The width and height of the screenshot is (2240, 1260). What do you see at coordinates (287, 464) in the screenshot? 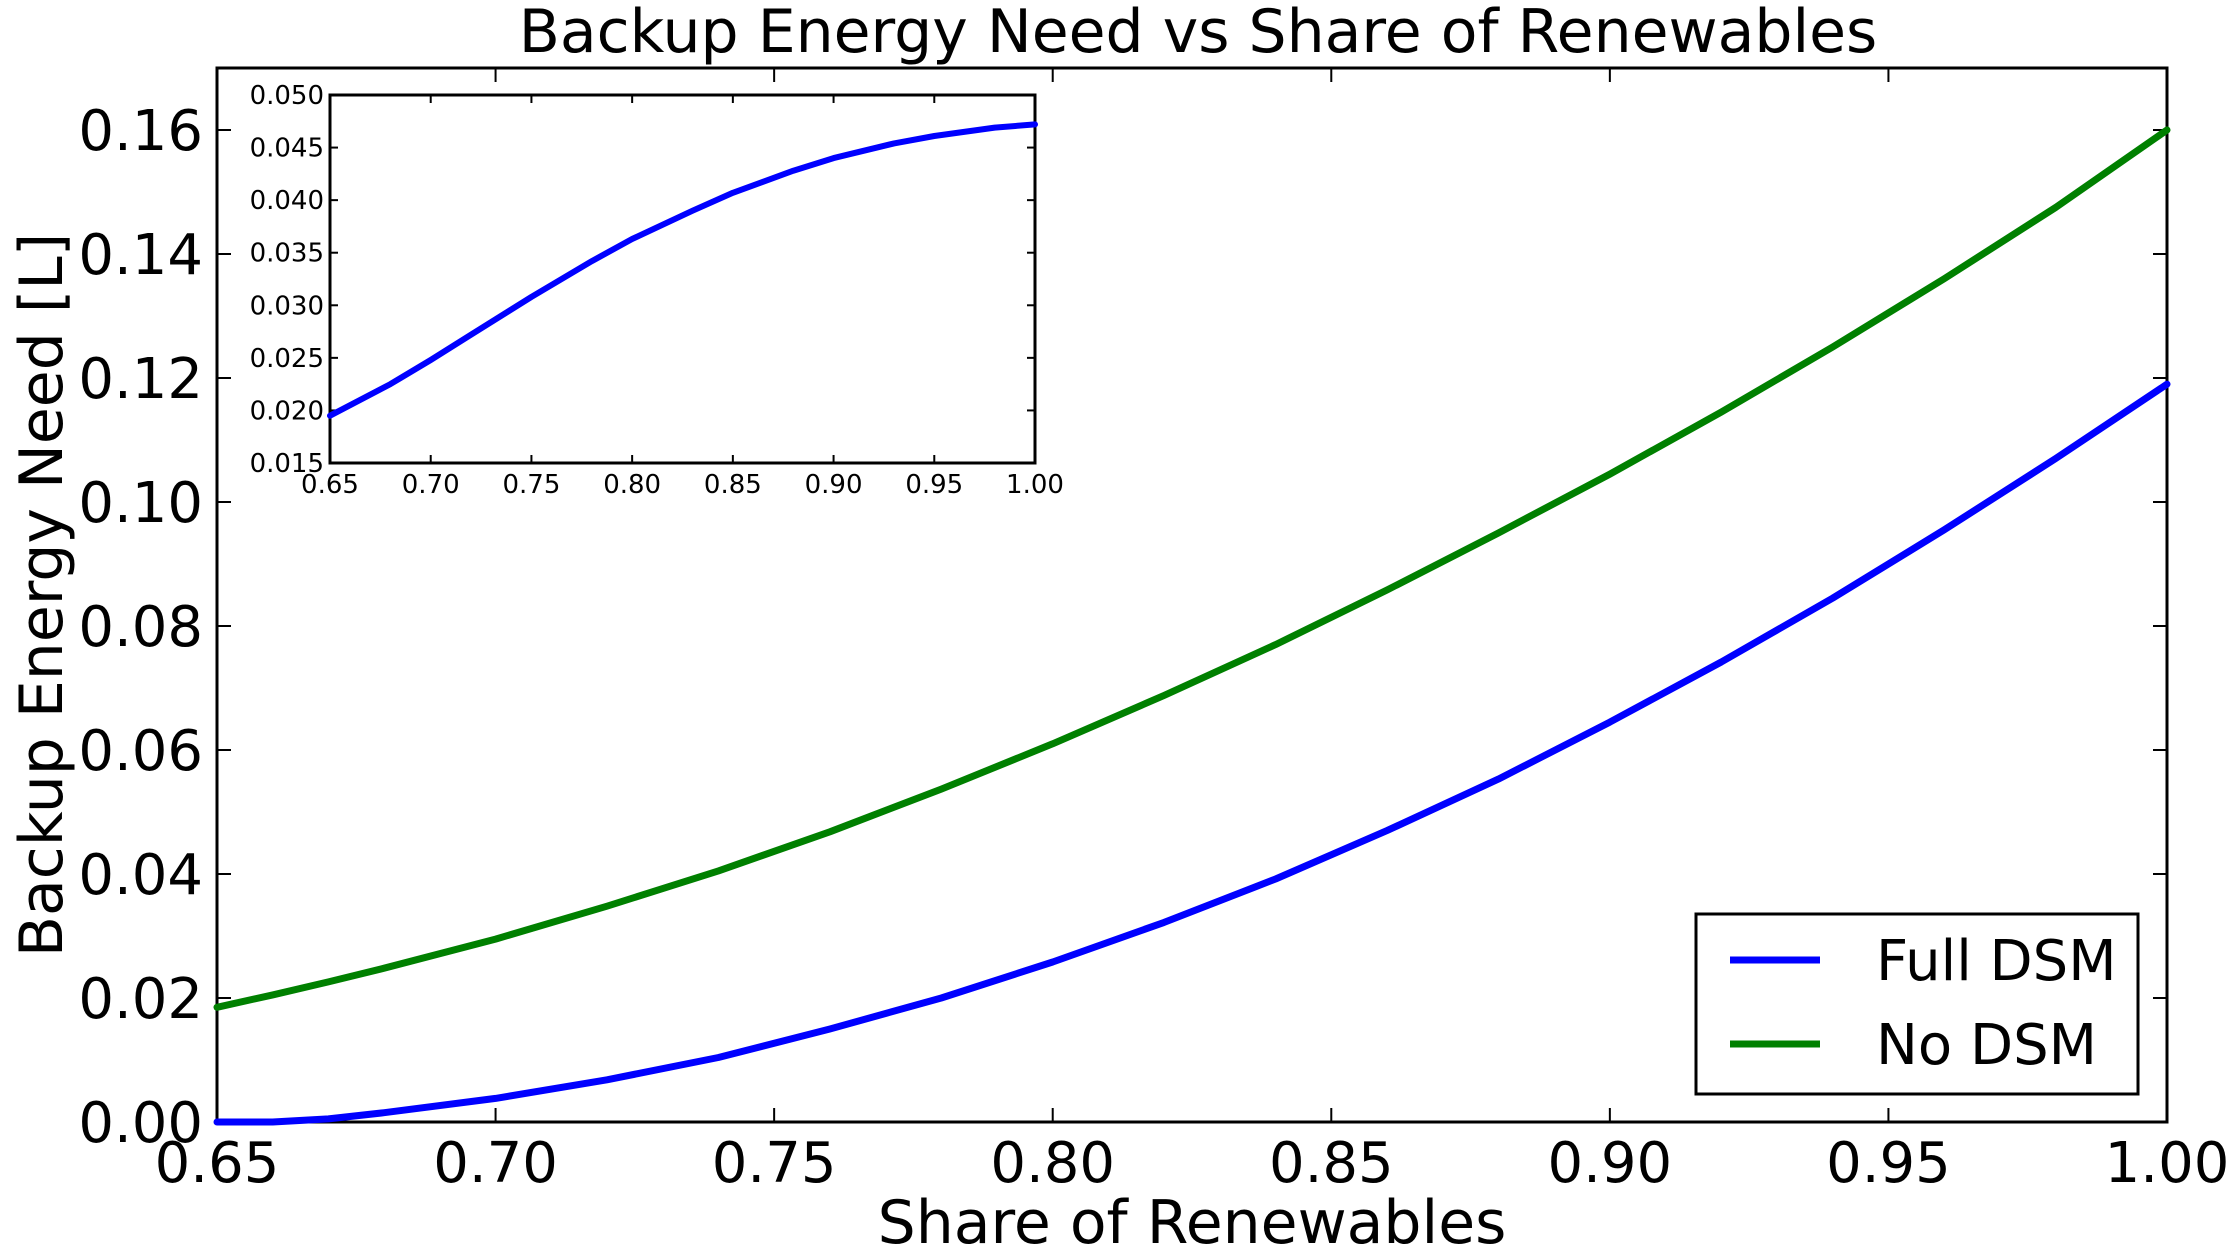
I see `y-tick-label: 0.015` at bounding box center [287, 464].